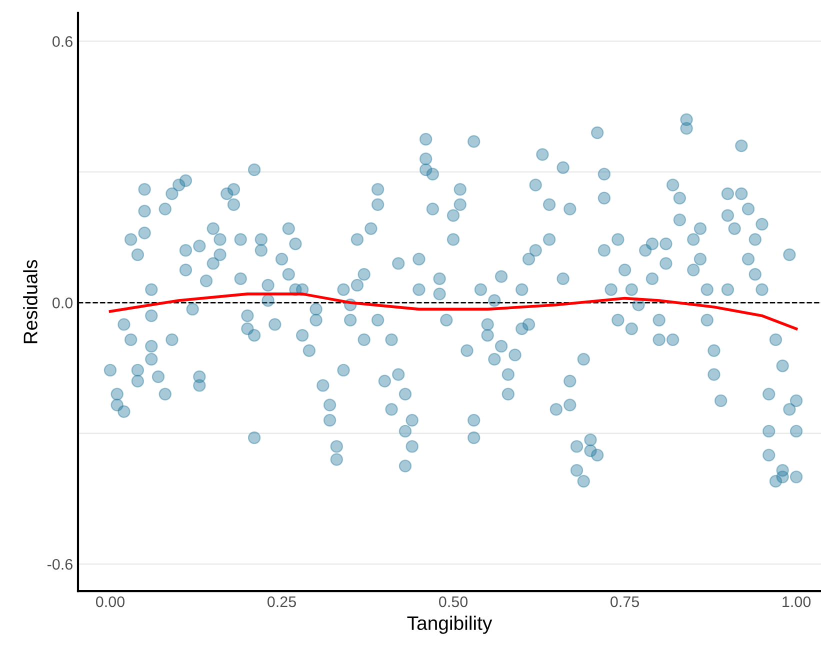 The height and width of the screenshot is (646, 821). Describe the element at coordinates (281, 602) in the screenshot. I see `x-tick-label: 0.25` at that location.